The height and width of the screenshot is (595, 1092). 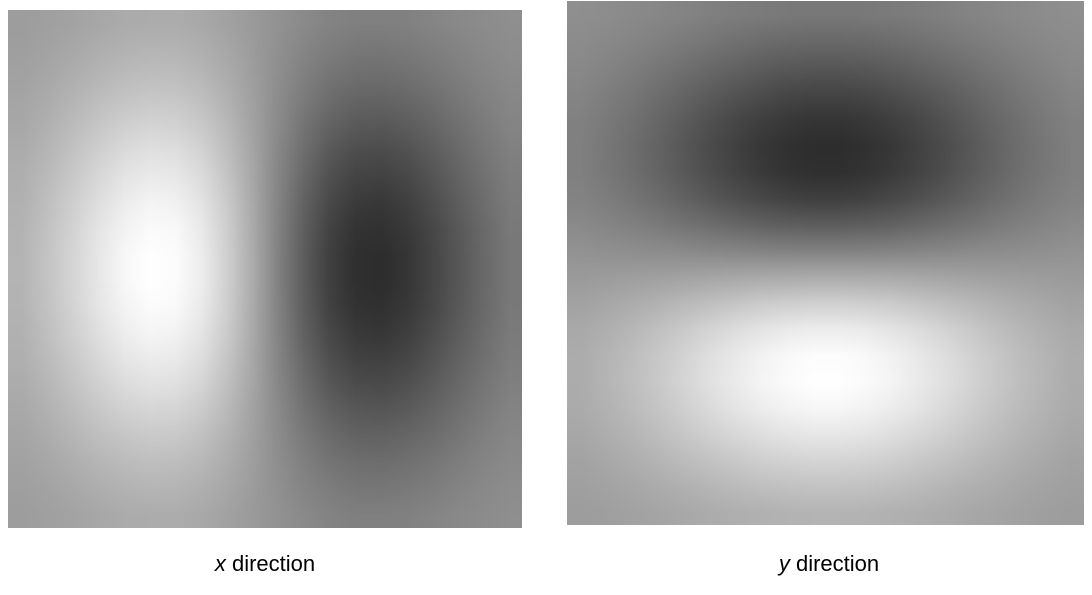 I want to click on y-direction-caption: y direction, so click(x=829, y=564).